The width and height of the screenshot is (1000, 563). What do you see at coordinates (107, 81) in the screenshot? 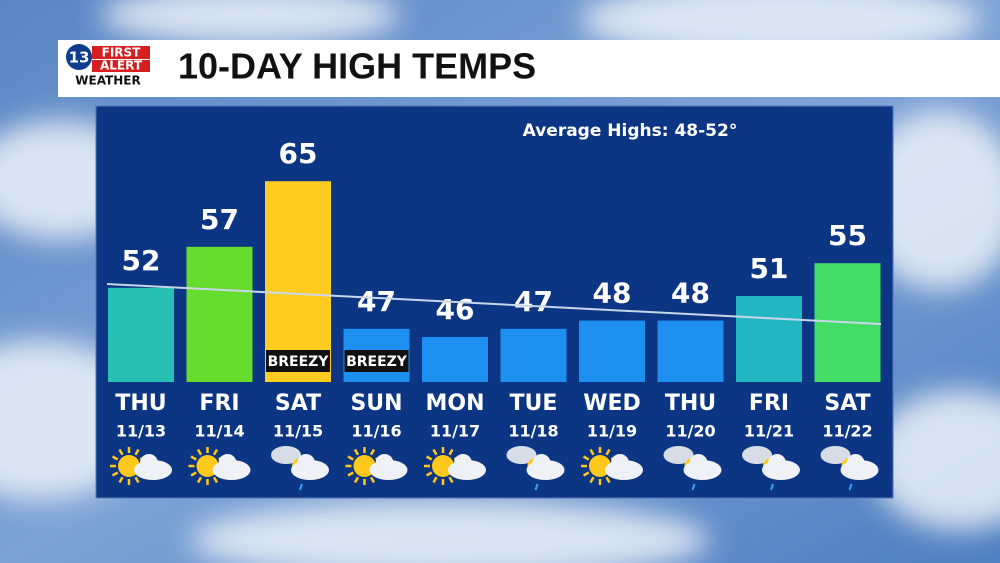
I see `logo-weather: WEATHER` at bounding box center [107, 81].